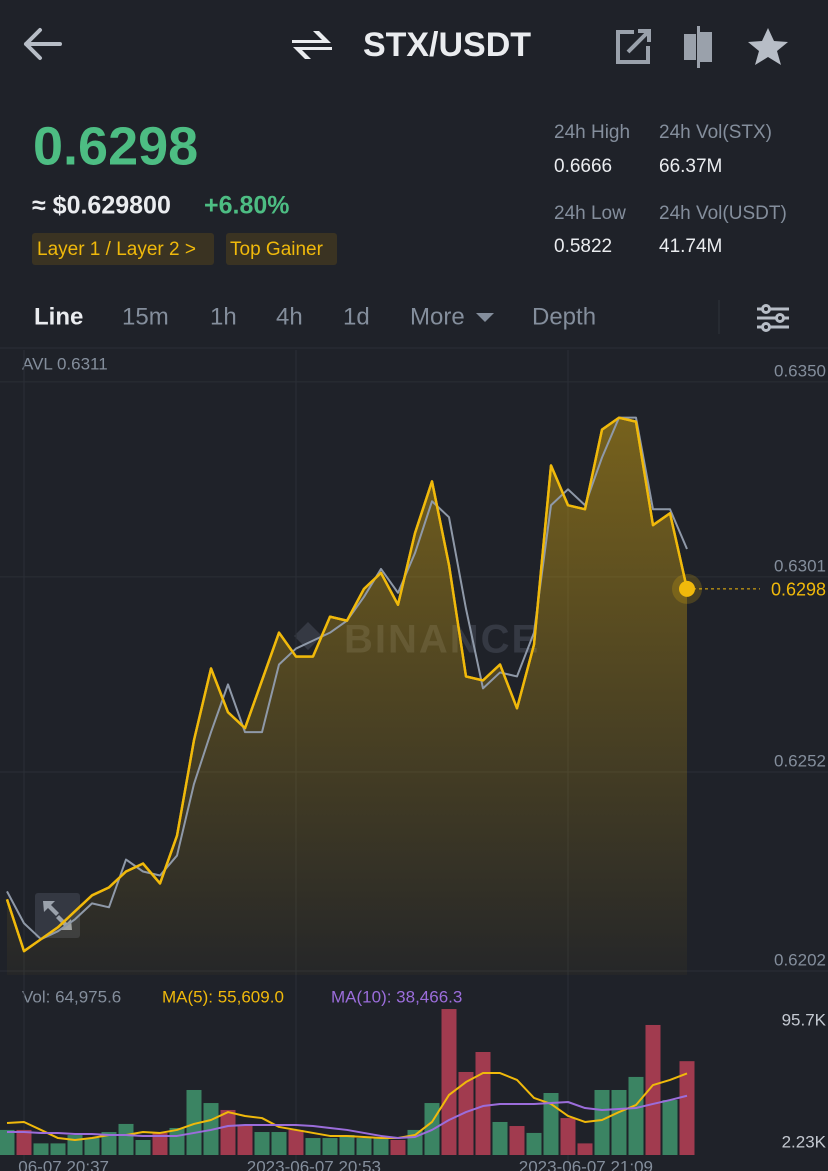  Describe the element at coordinates (71, 996) in the screenshot. I see `vol-legend: Vol: 64,975.6` at that location.